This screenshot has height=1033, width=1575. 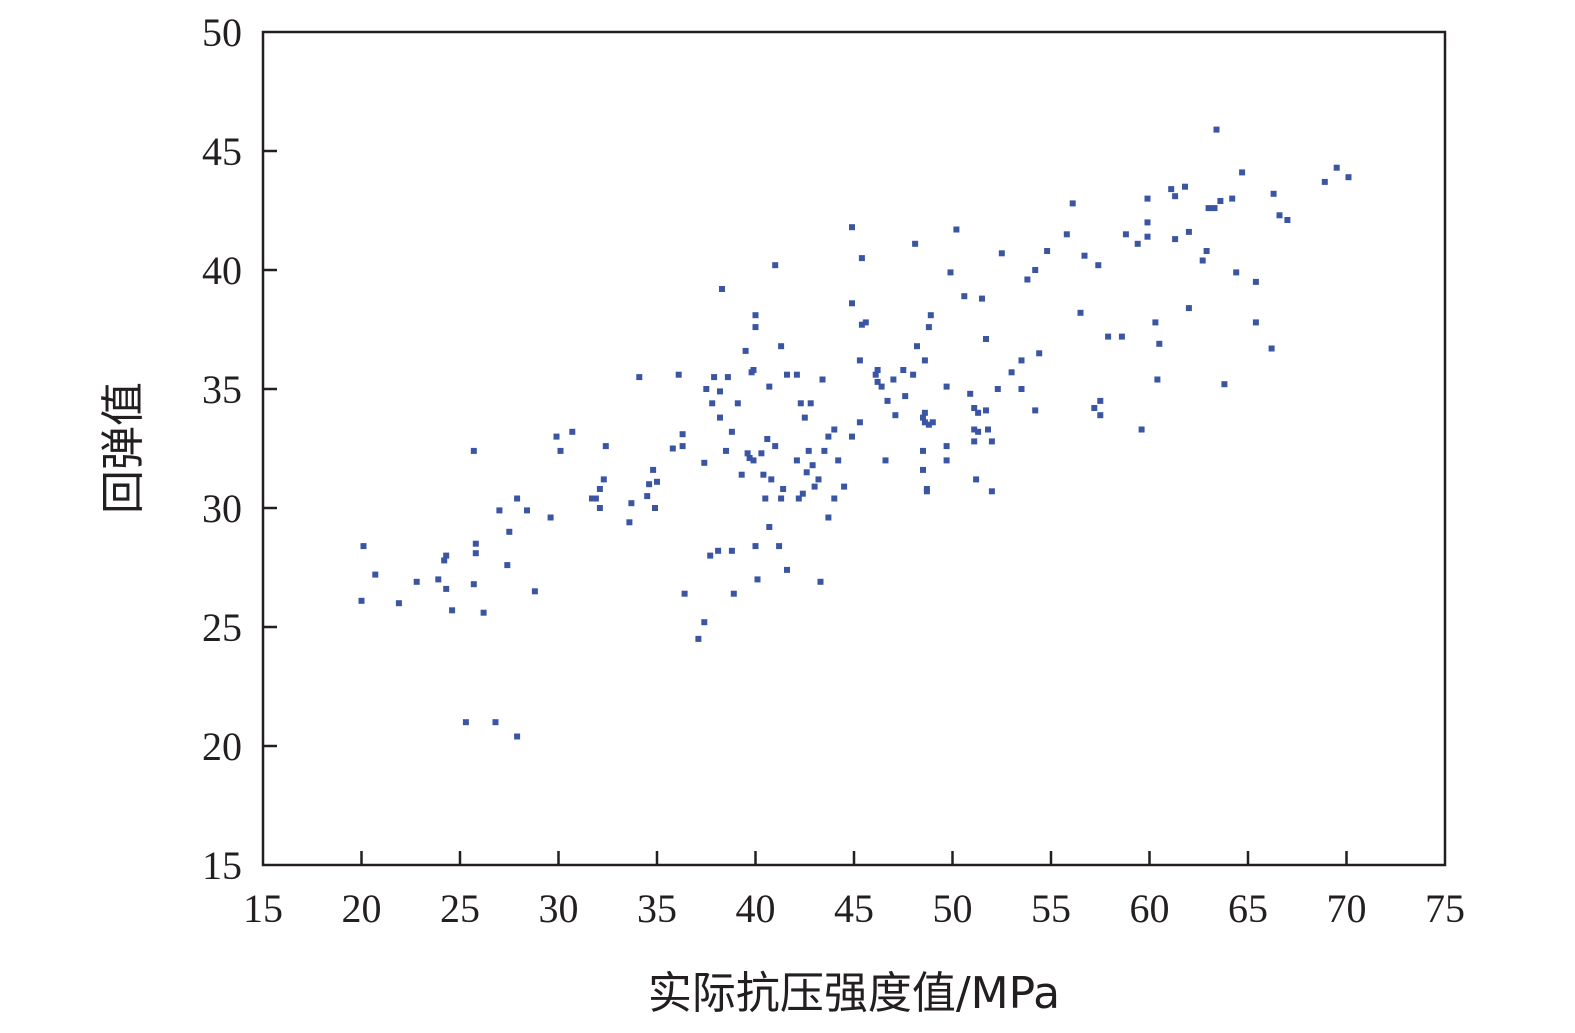 What do you see at coordinates (222, 627) in the screenshot?
I see `y-tick-label: 25` at bounding box center [222, 627].